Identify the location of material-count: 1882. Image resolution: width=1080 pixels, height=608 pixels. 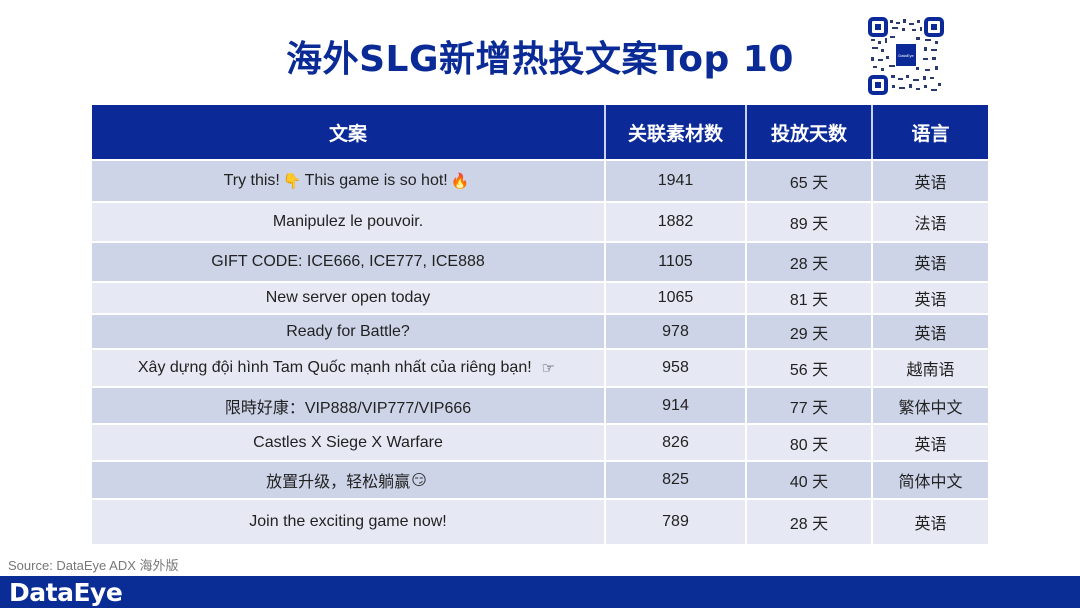
(676, 222).